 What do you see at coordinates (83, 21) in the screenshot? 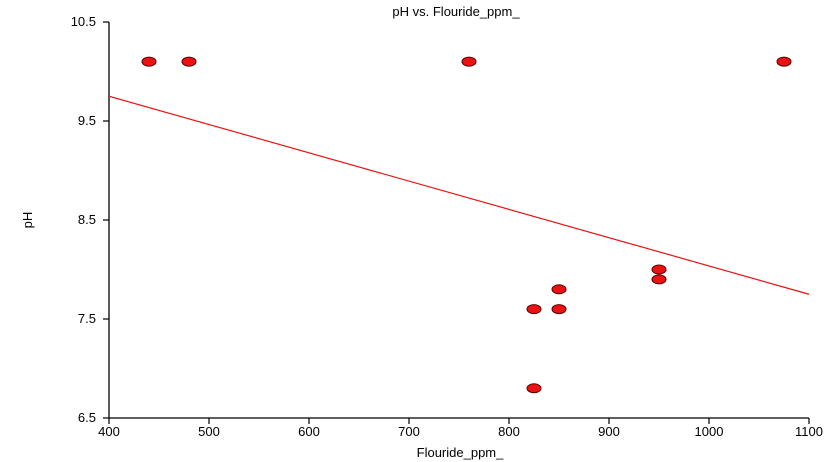
I see `y-tick-label: 10.5` at bounding box center [83, 21].